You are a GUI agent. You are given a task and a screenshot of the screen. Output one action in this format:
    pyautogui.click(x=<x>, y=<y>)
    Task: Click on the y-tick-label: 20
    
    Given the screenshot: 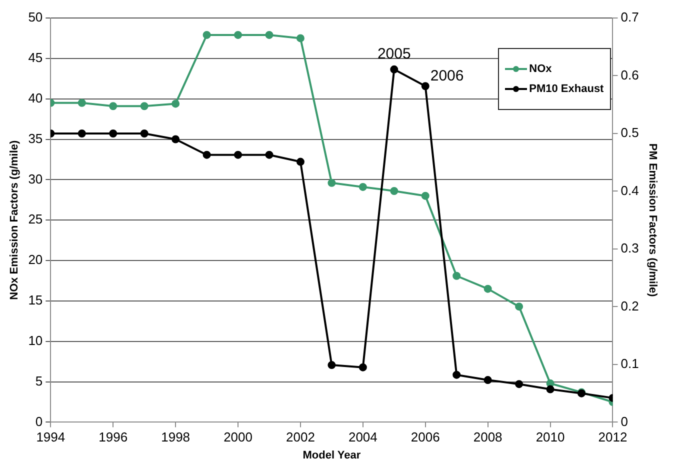 What is the action you would take?
    pyautogui.click(x=35, y=260)
    